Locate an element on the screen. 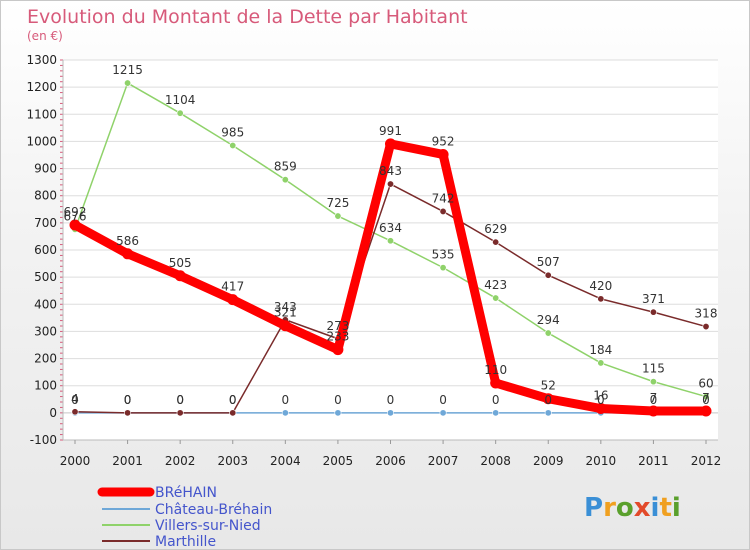 This screenshot has height=550, width=750. x-tick-label: 2009 is located at coordinates (548, 461).